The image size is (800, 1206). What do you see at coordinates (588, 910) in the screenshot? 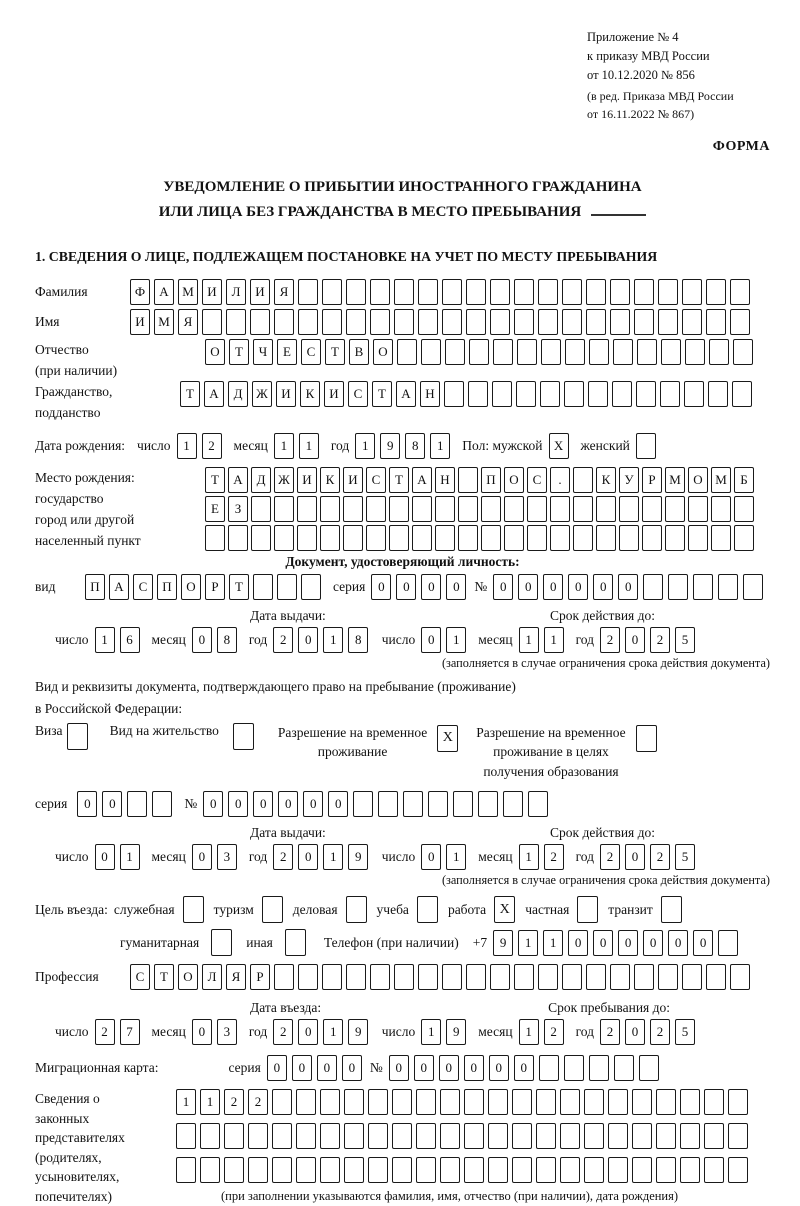
I see `purpose-private-checkbox` at bounding box center [588, 910].